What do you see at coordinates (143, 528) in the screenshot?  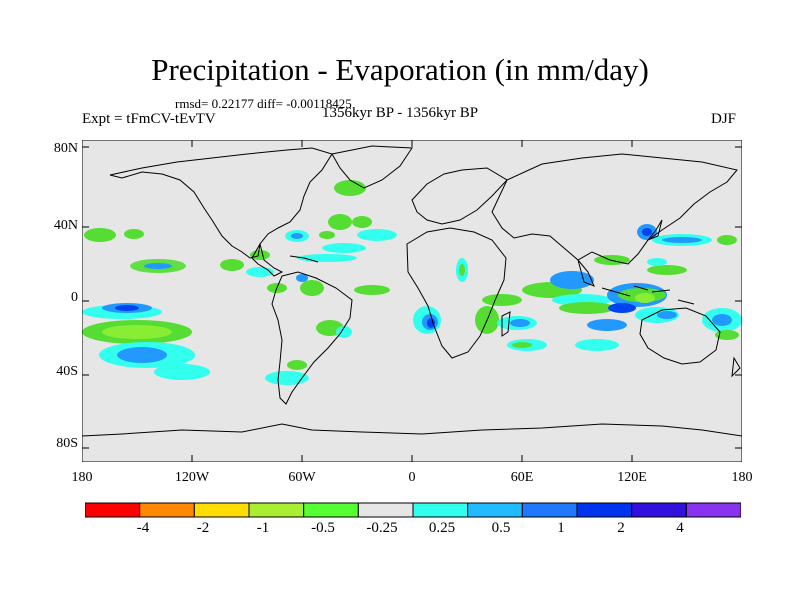 I see `colorbar-label: -4` at bounding box center [143, 528].